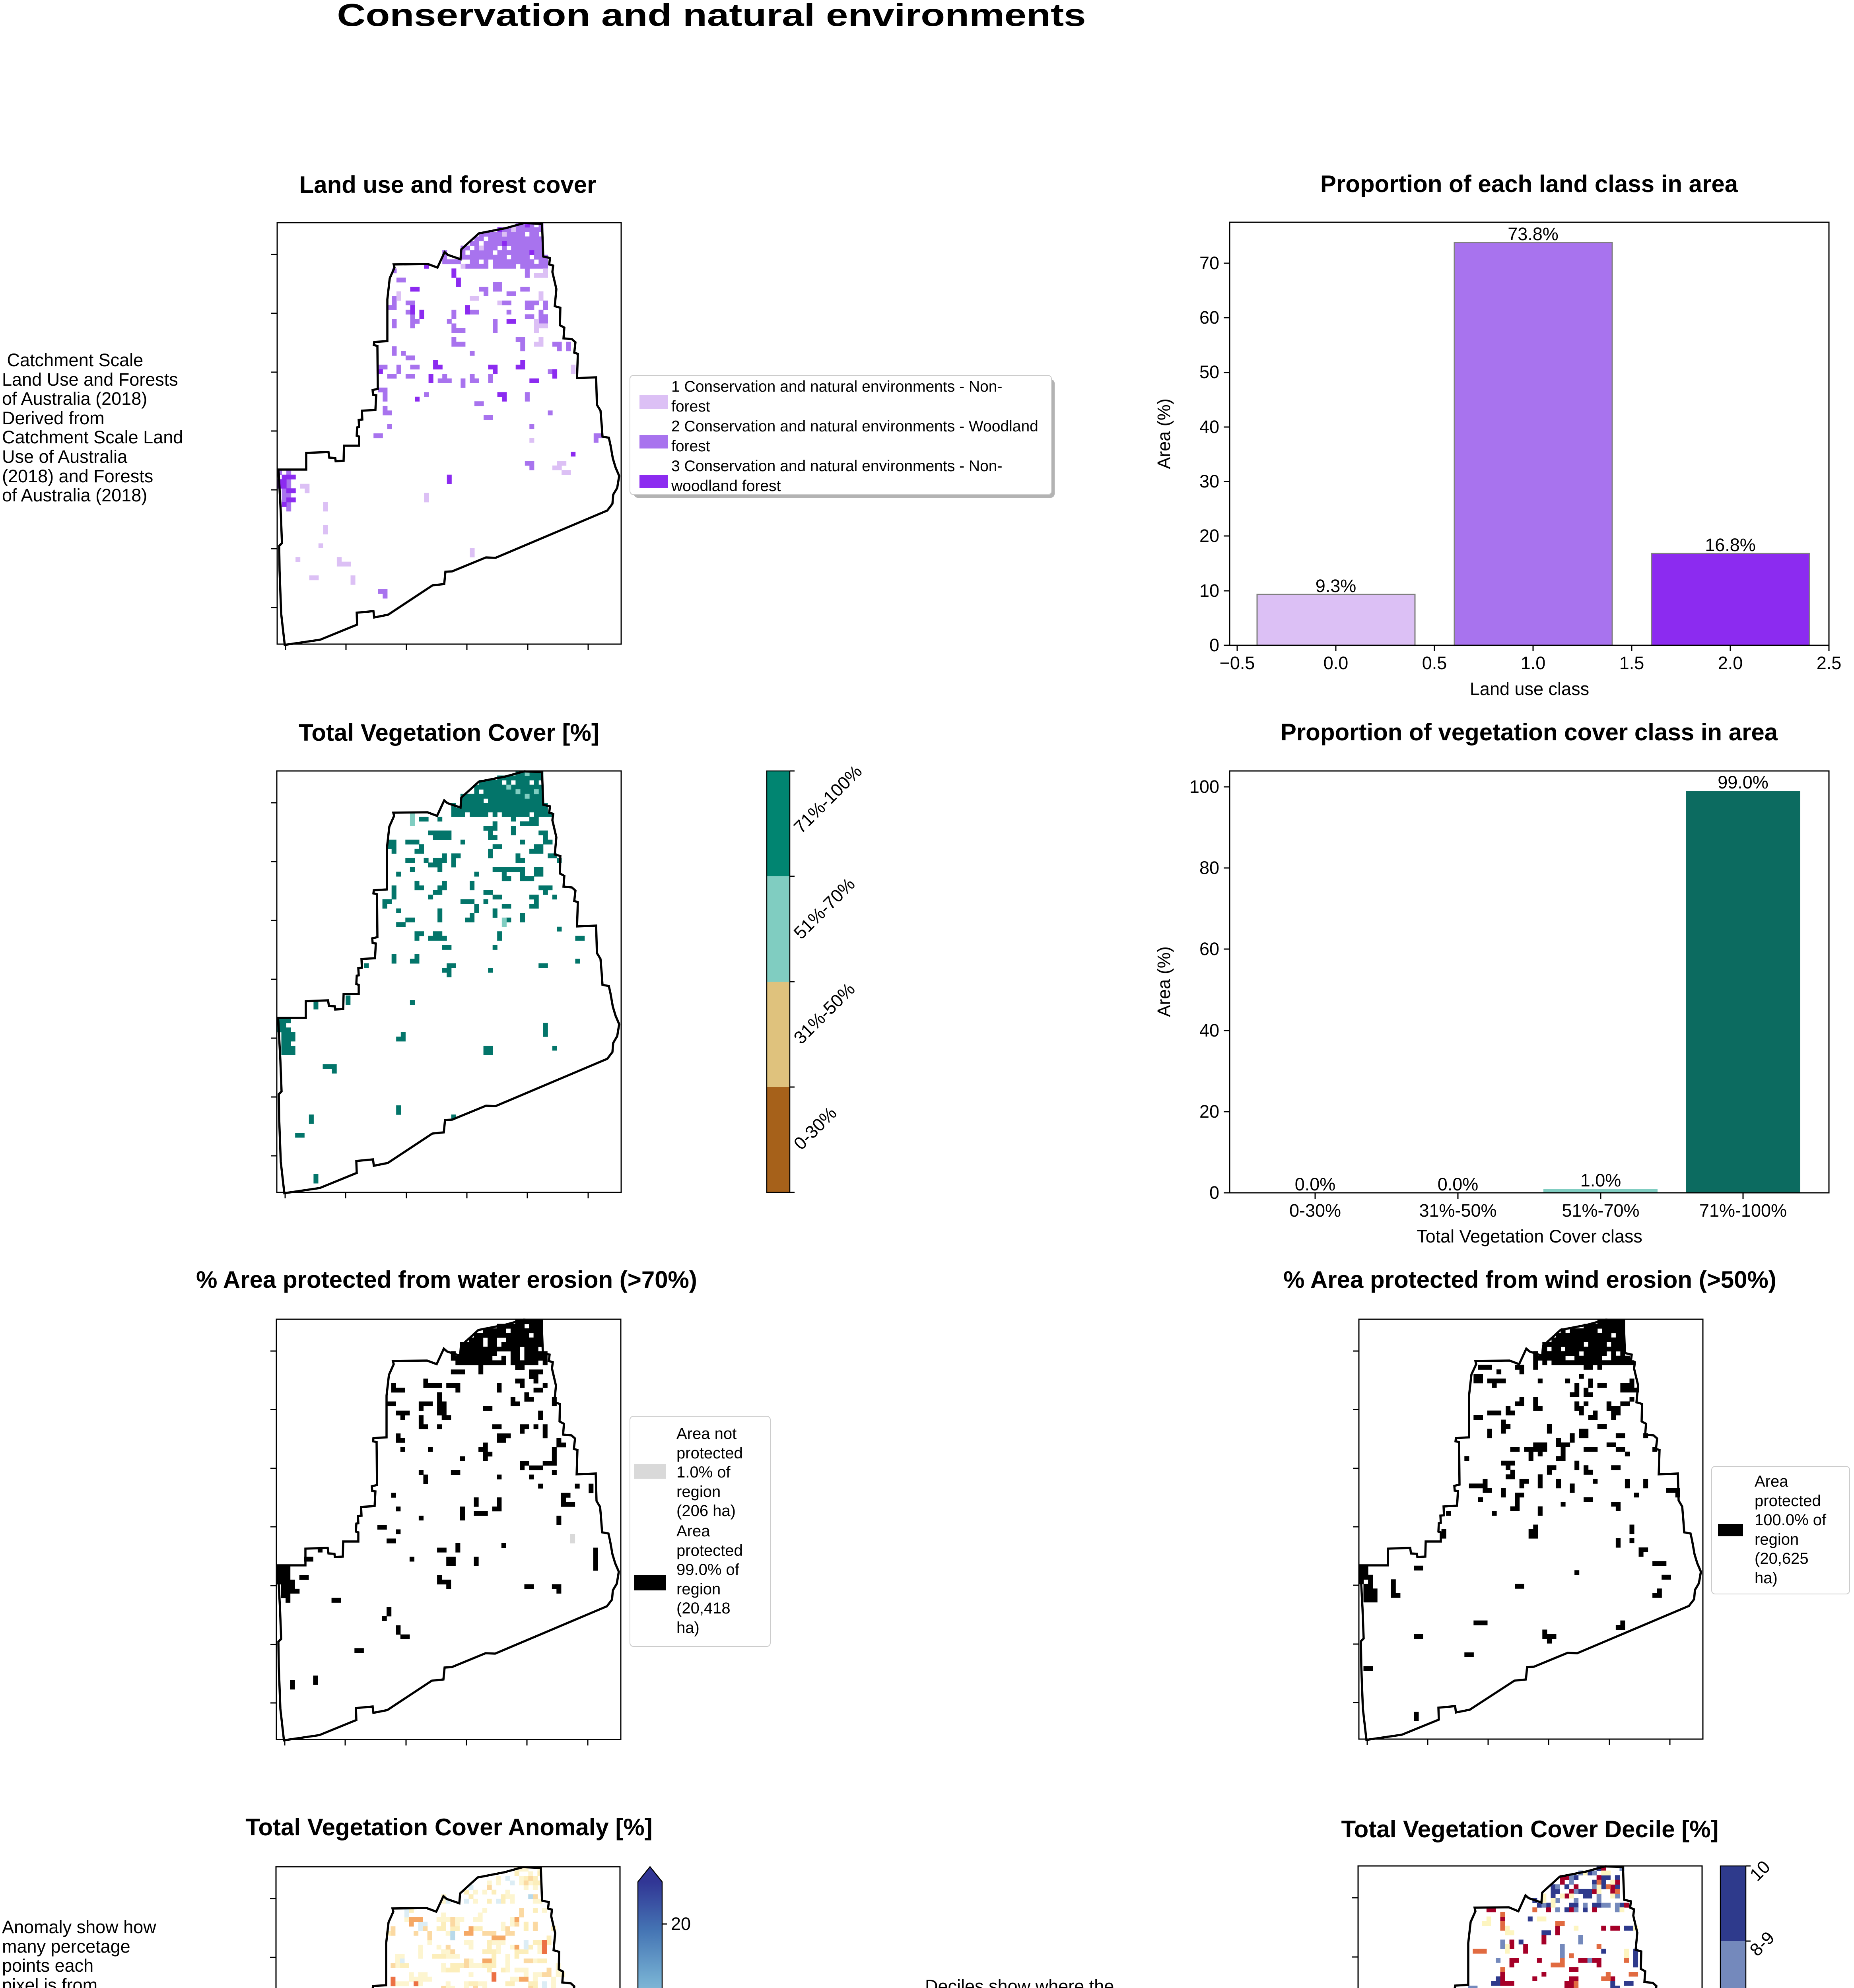 The image size is (1854, 1988). I want to click on svg-text: 99.0%, so click(1743, 782).